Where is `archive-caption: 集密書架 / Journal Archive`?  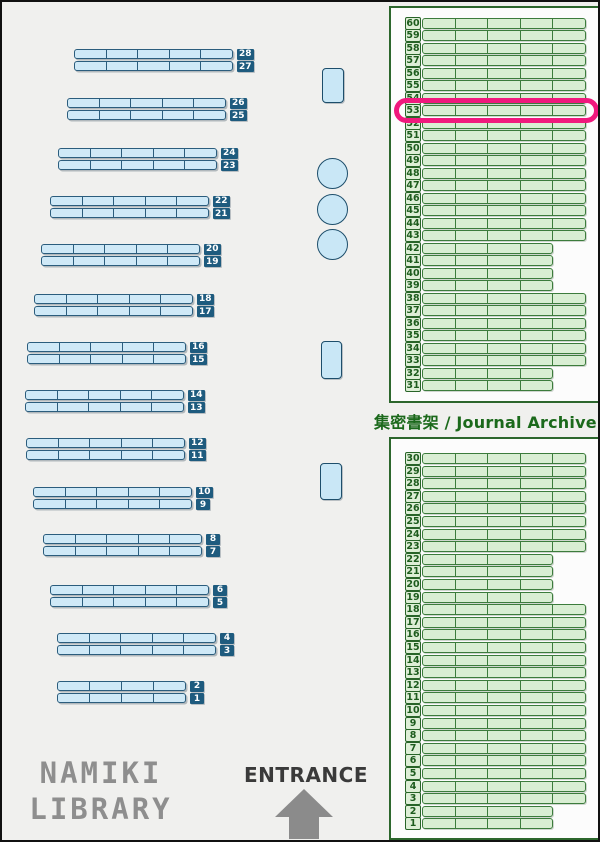 archive-caption: 集密書架 / Journal Archive is located at coordinates (485, 422).